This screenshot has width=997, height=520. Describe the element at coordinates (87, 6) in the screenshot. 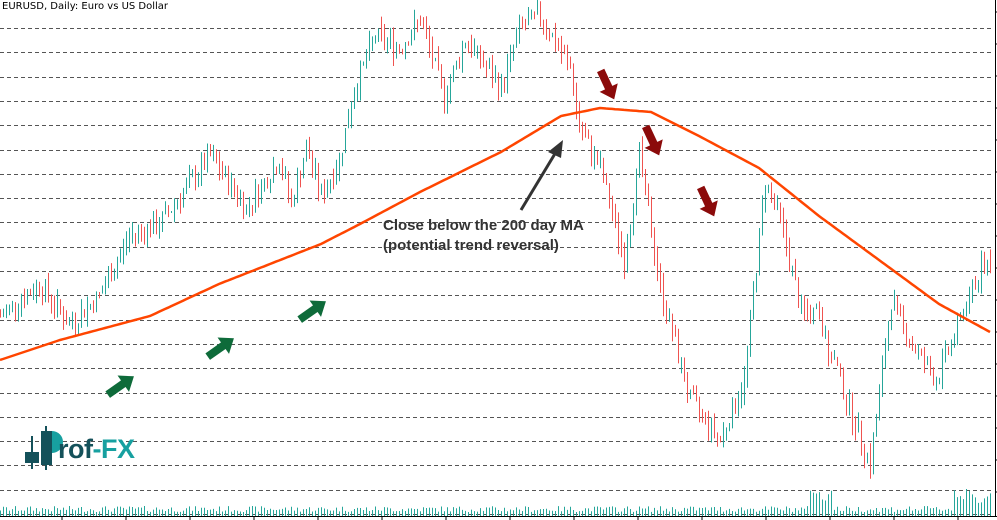

I see `chart-title: EURUSD, Daily: Euro vs US Dollar` at that location.